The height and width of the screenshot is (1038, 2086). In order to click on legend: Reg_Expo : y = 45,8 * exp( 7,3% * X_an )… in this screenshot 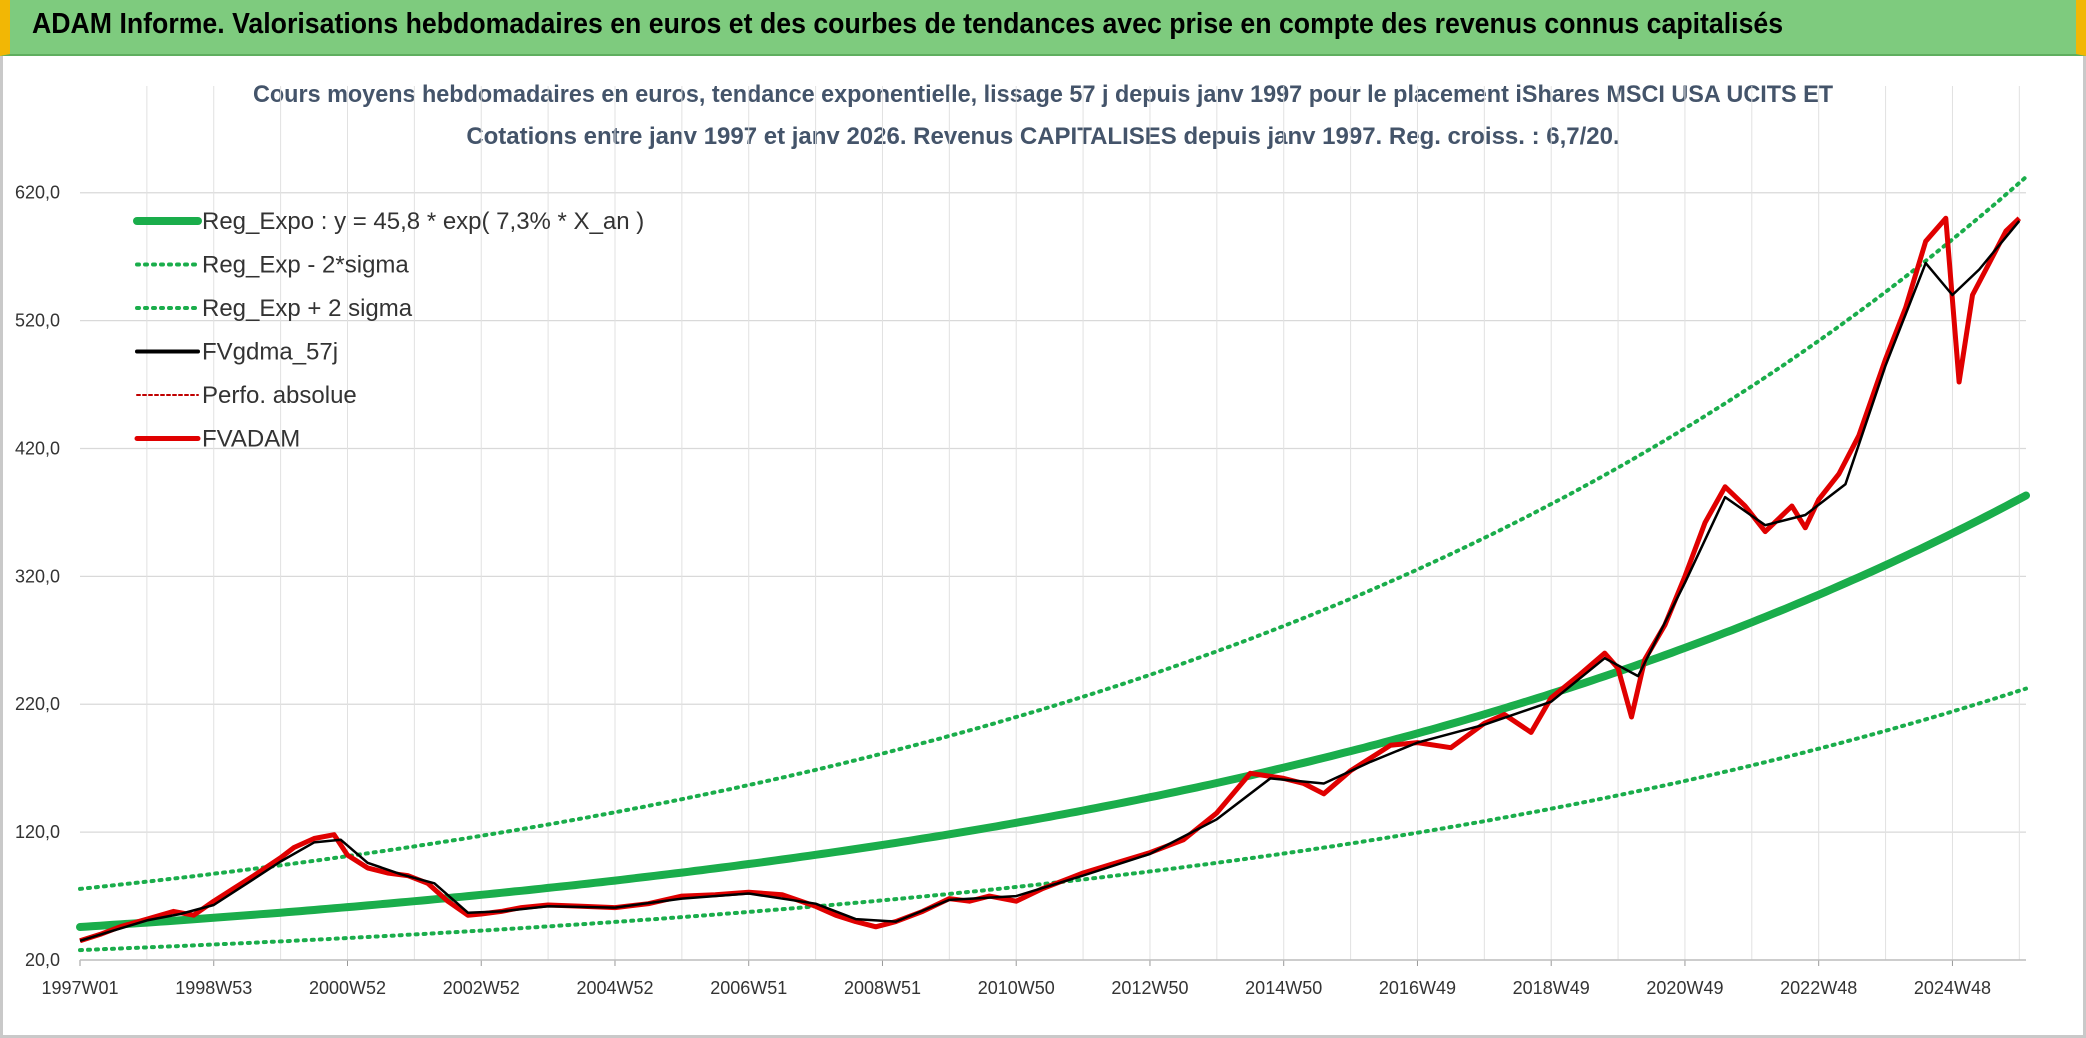, I will do `click(388, 330)`.